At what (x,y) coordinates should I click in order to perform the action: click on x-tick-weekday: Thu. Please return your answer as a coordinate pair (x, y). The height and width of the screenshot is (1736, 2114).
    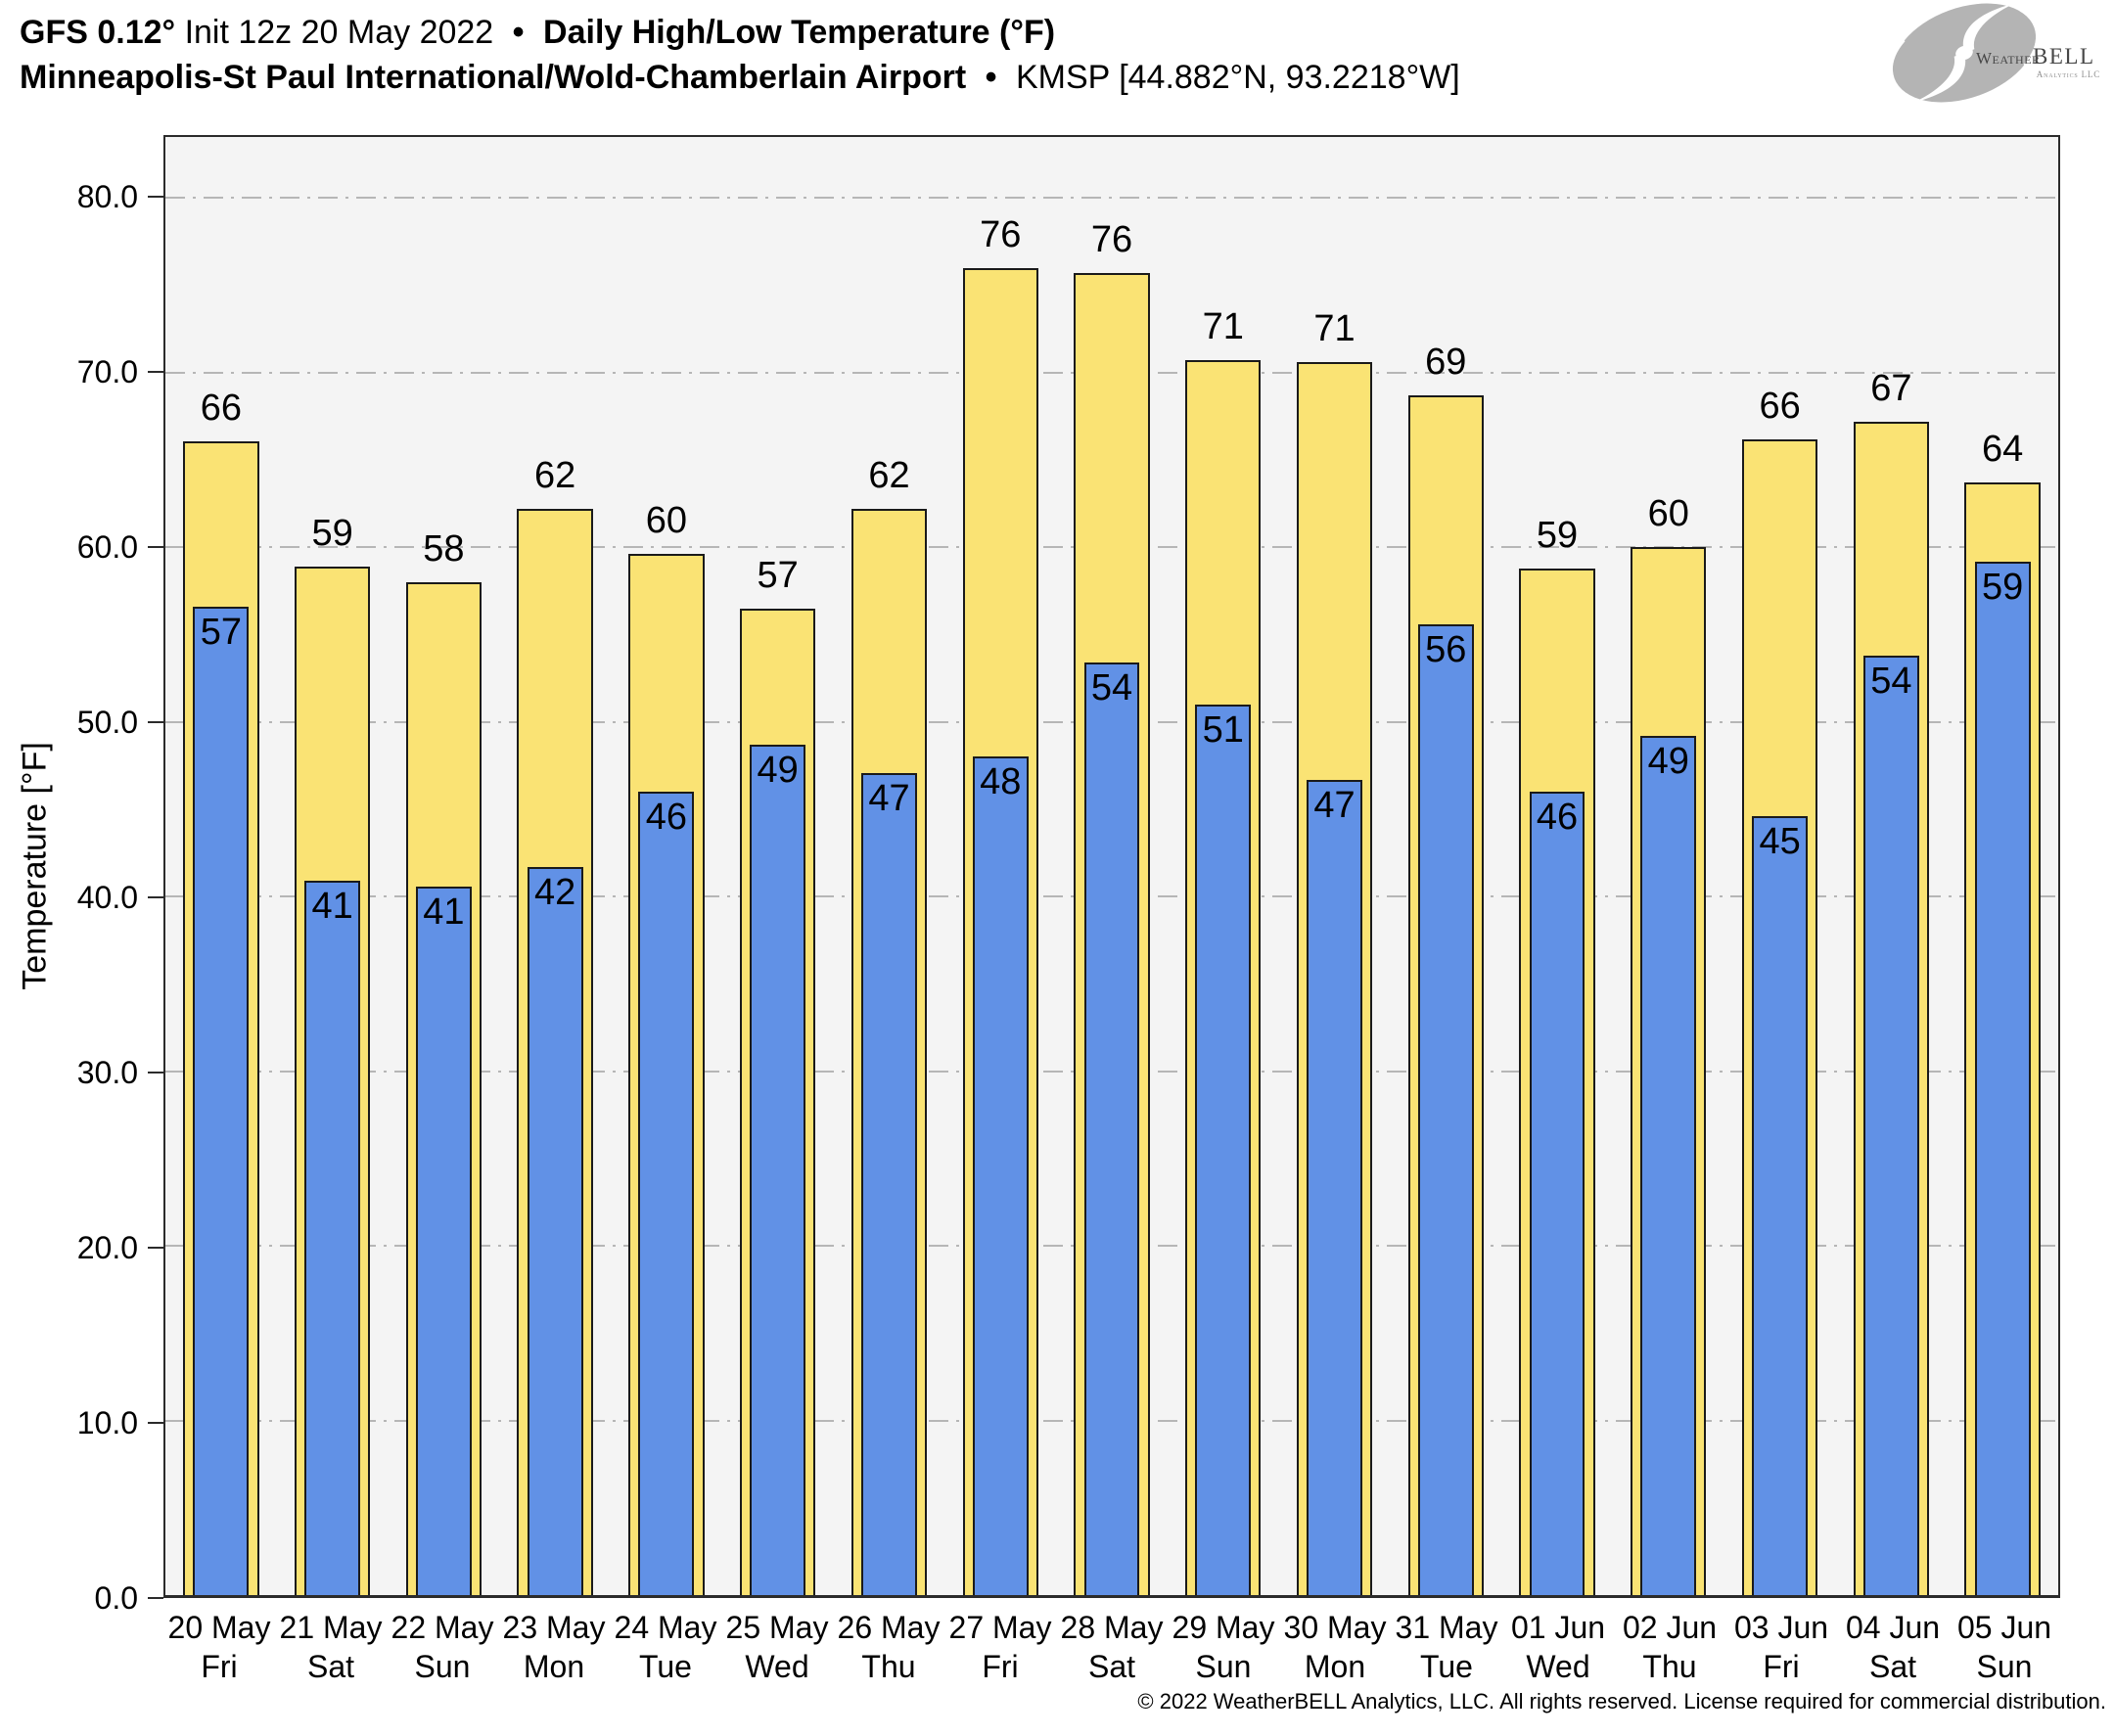
    Looking at the image, I should click on (1670, 1666).